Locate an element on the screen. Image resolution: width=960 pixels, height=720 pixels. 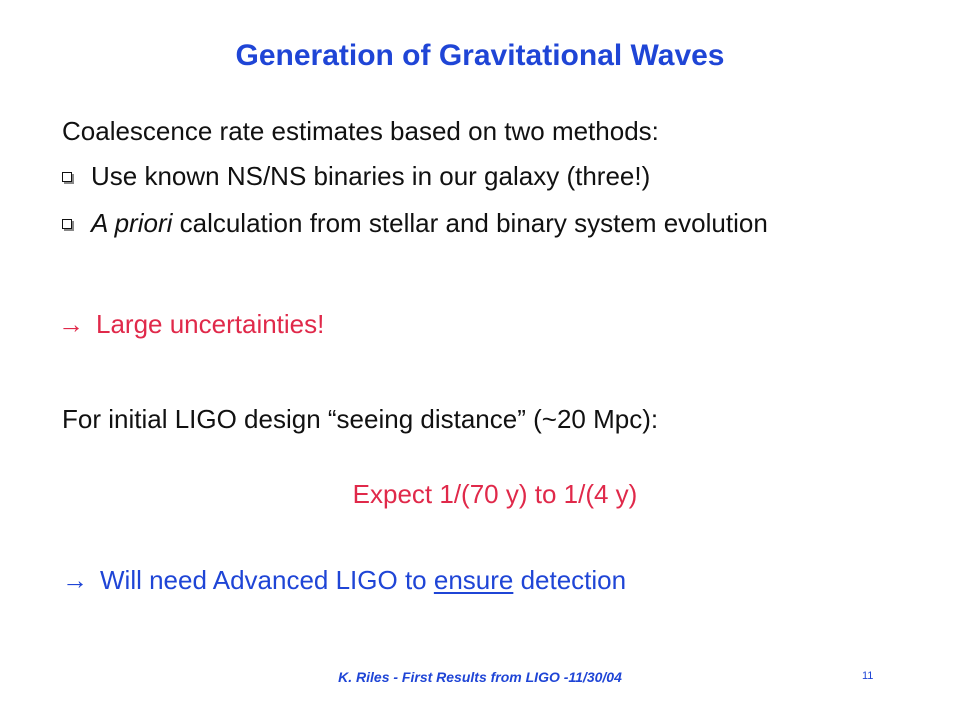
advanced-text-underlined: ensure is located at coordinates (473, 580).